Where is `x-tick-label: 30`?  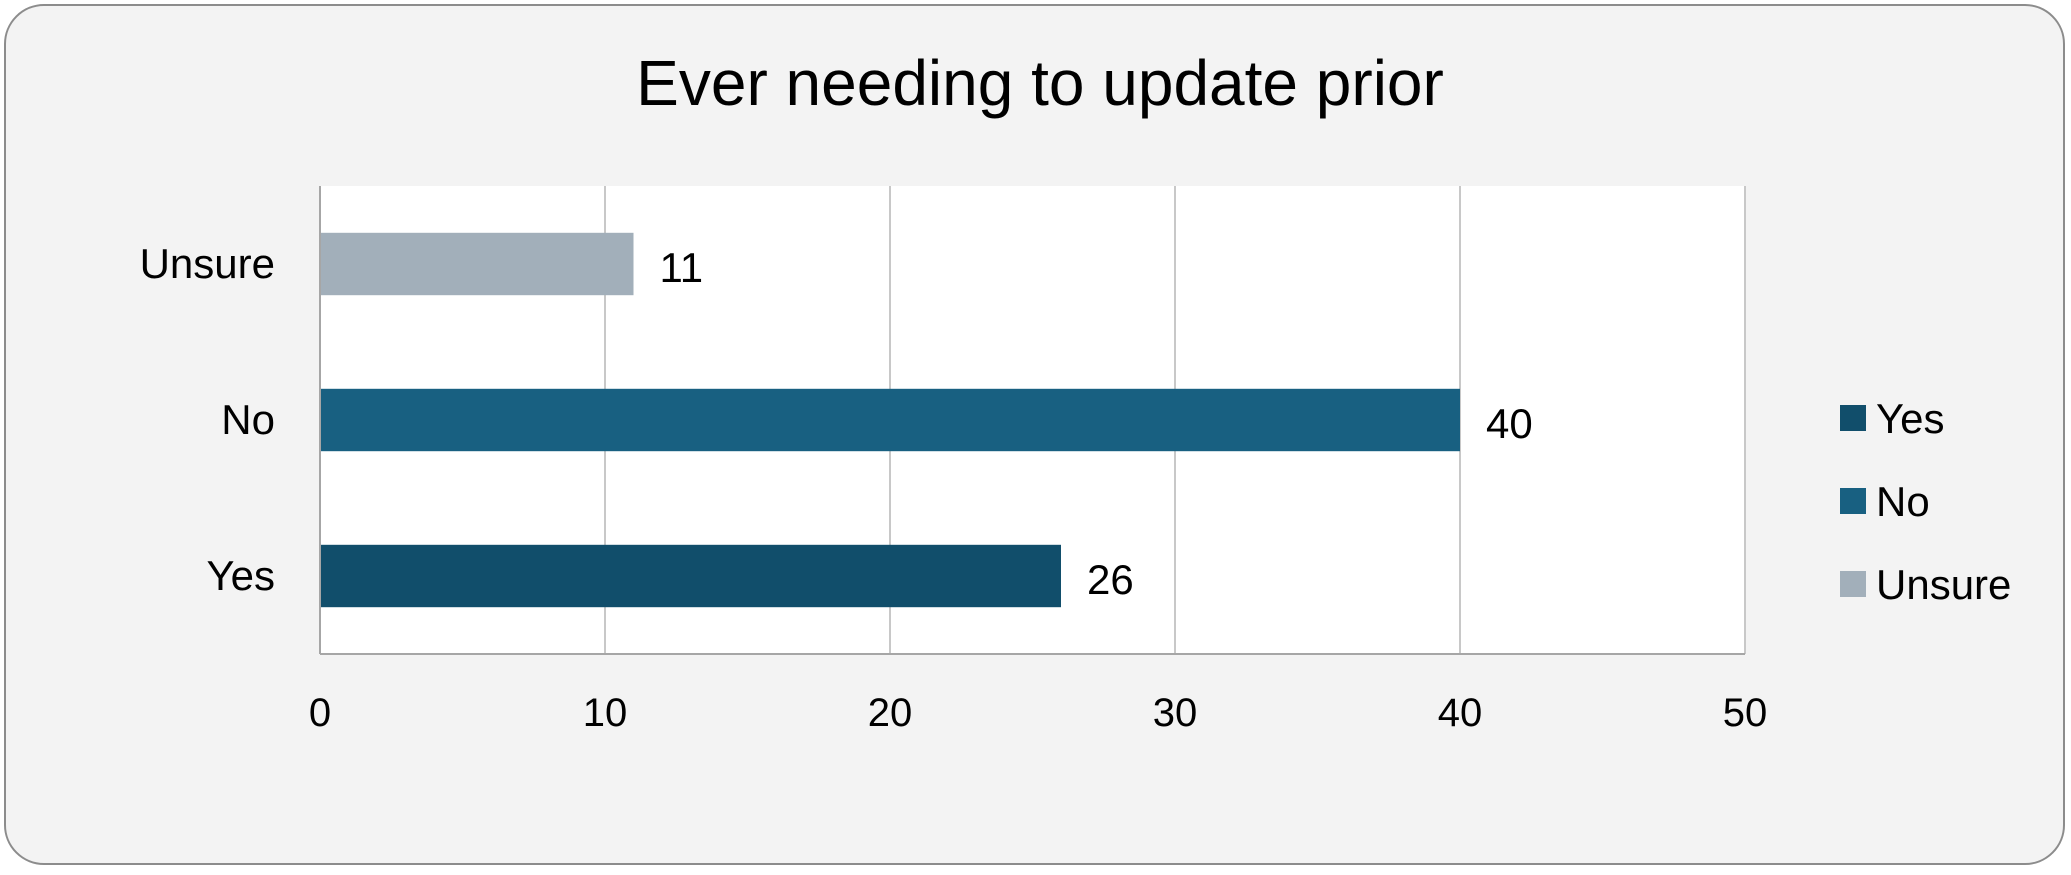
x-tick-label: 30 is located at coordinates (1175, 713).